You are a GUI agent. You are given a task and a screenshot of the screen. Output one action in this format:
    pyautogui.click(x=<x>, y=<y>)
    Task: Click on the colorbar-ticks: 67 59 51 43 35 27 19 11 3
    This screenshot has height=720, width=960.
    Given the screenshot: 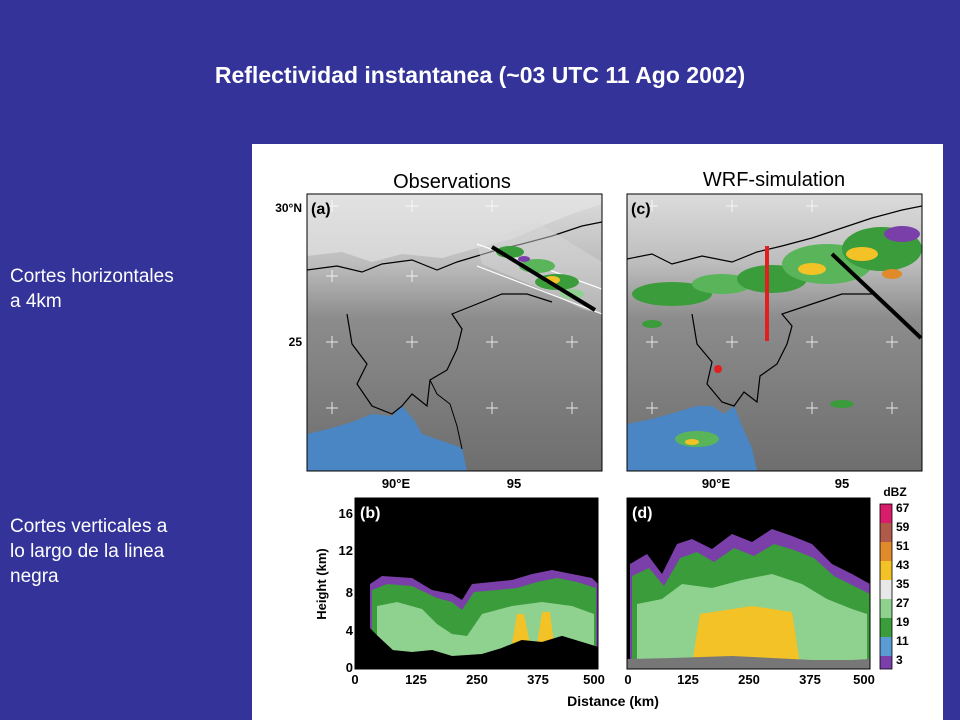 What is the action you would take?
    pyautogui.click(x=903, y=584)
    